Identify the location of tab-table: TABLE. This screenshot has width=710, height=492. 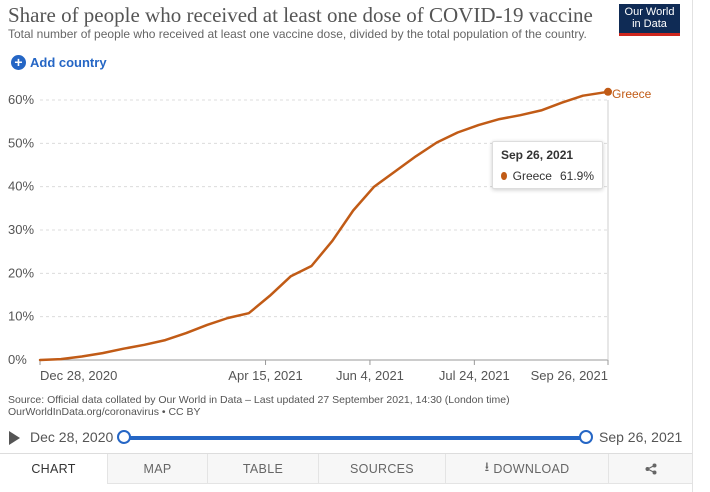
(262, 469).